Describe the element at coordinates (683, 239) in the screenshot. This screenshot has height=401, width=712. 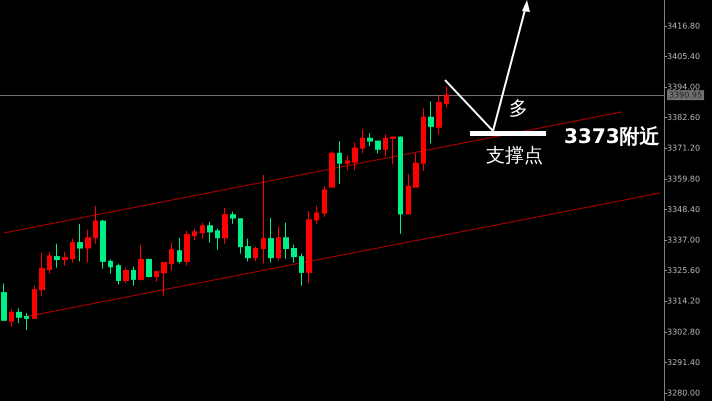
I see `y-tick-label: 3337.00` at that location.